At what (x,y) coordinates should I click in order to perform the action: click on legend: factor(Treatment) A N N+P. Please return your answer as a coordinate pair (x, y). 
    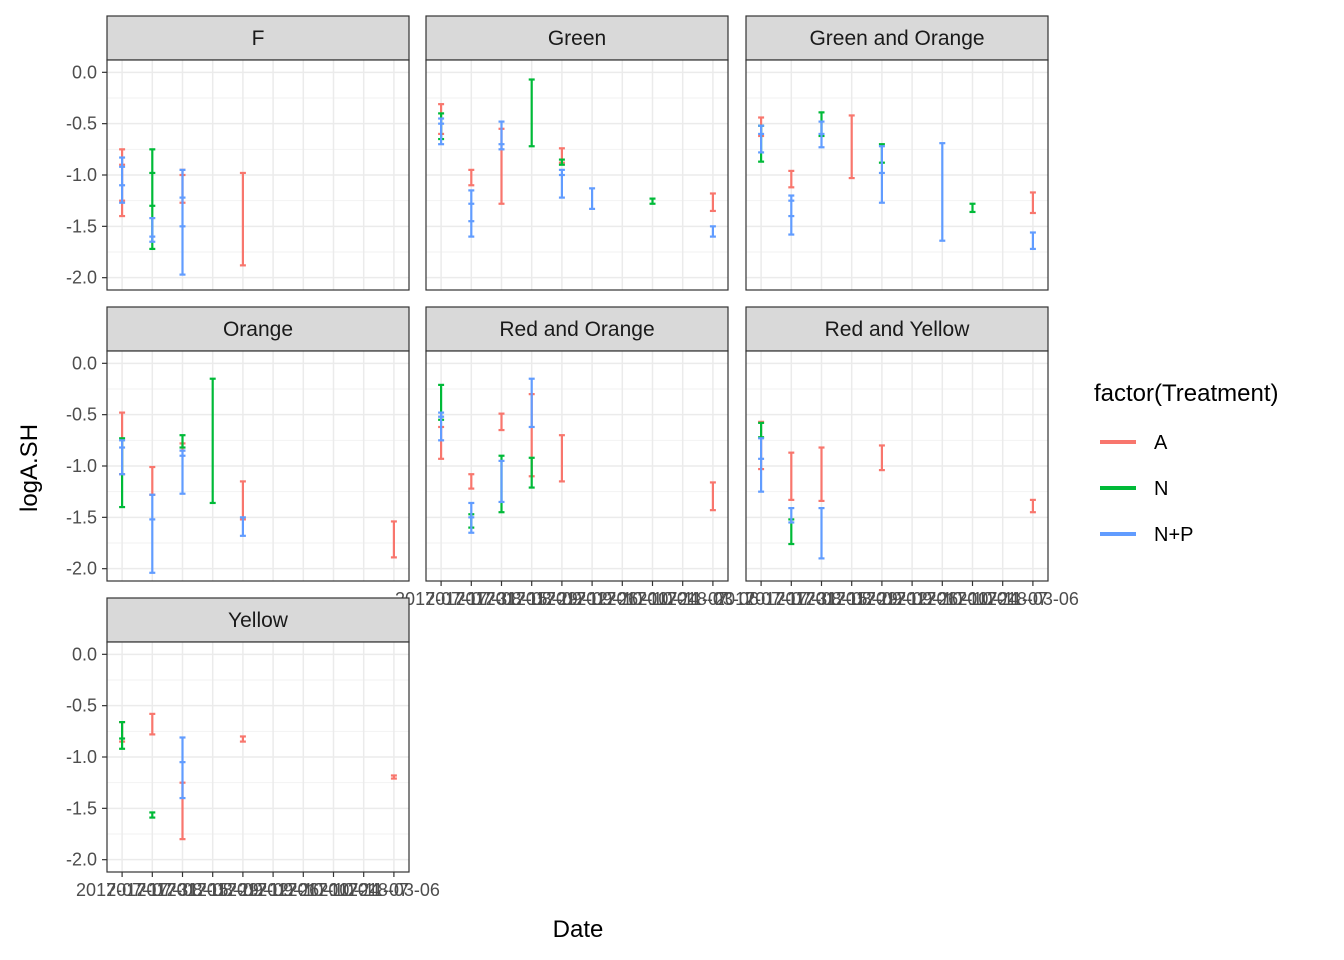
    Looking at the image, I should click on (1186, 463).